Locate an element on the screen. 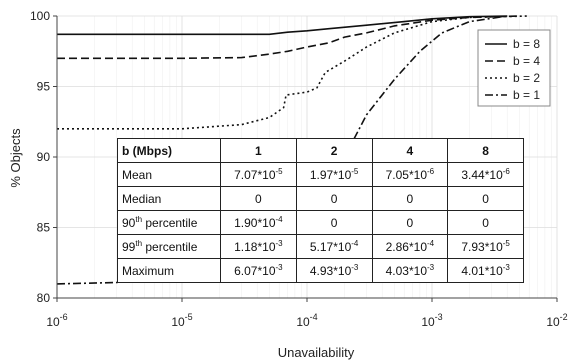 The width and height of the screenshot is (570, 363). table-header-row: b (Mbps) 1 2 4 8 is located at coordinates (320, 150).